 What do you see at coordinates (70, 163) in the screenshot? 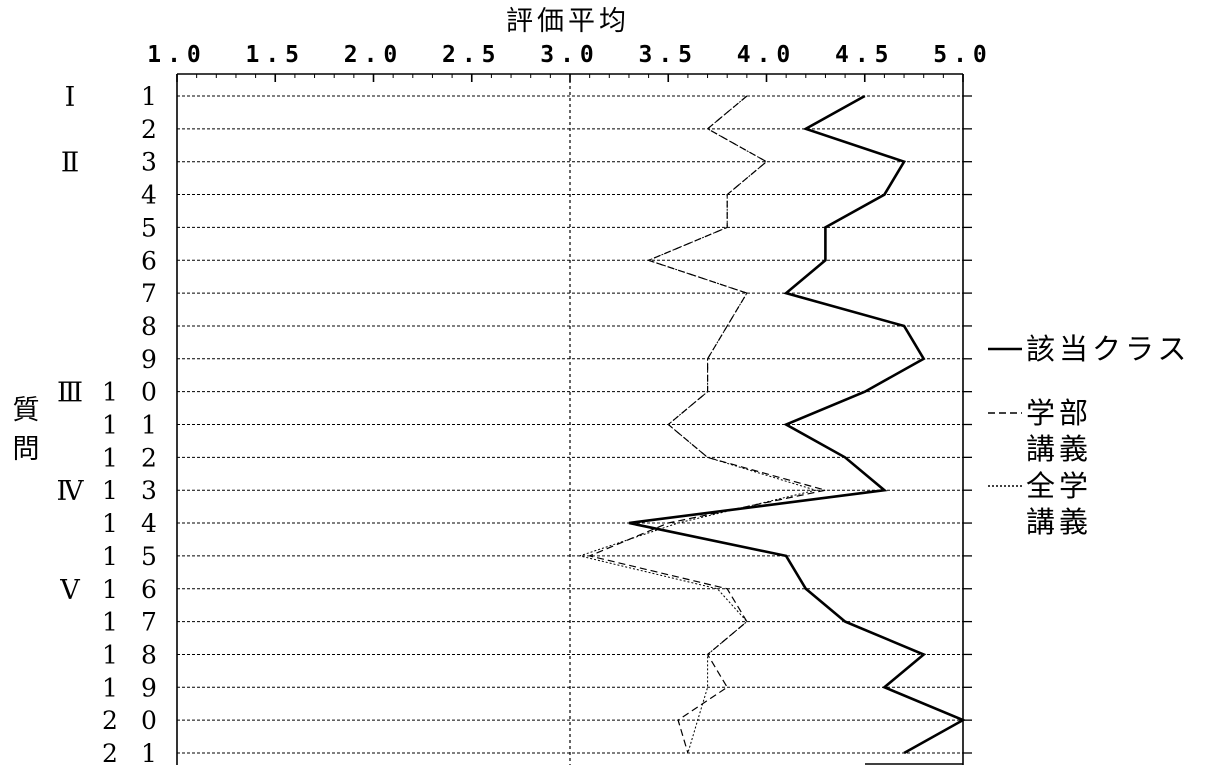
I see `section-label: Ⅱ` at bounding box center [70, 163].